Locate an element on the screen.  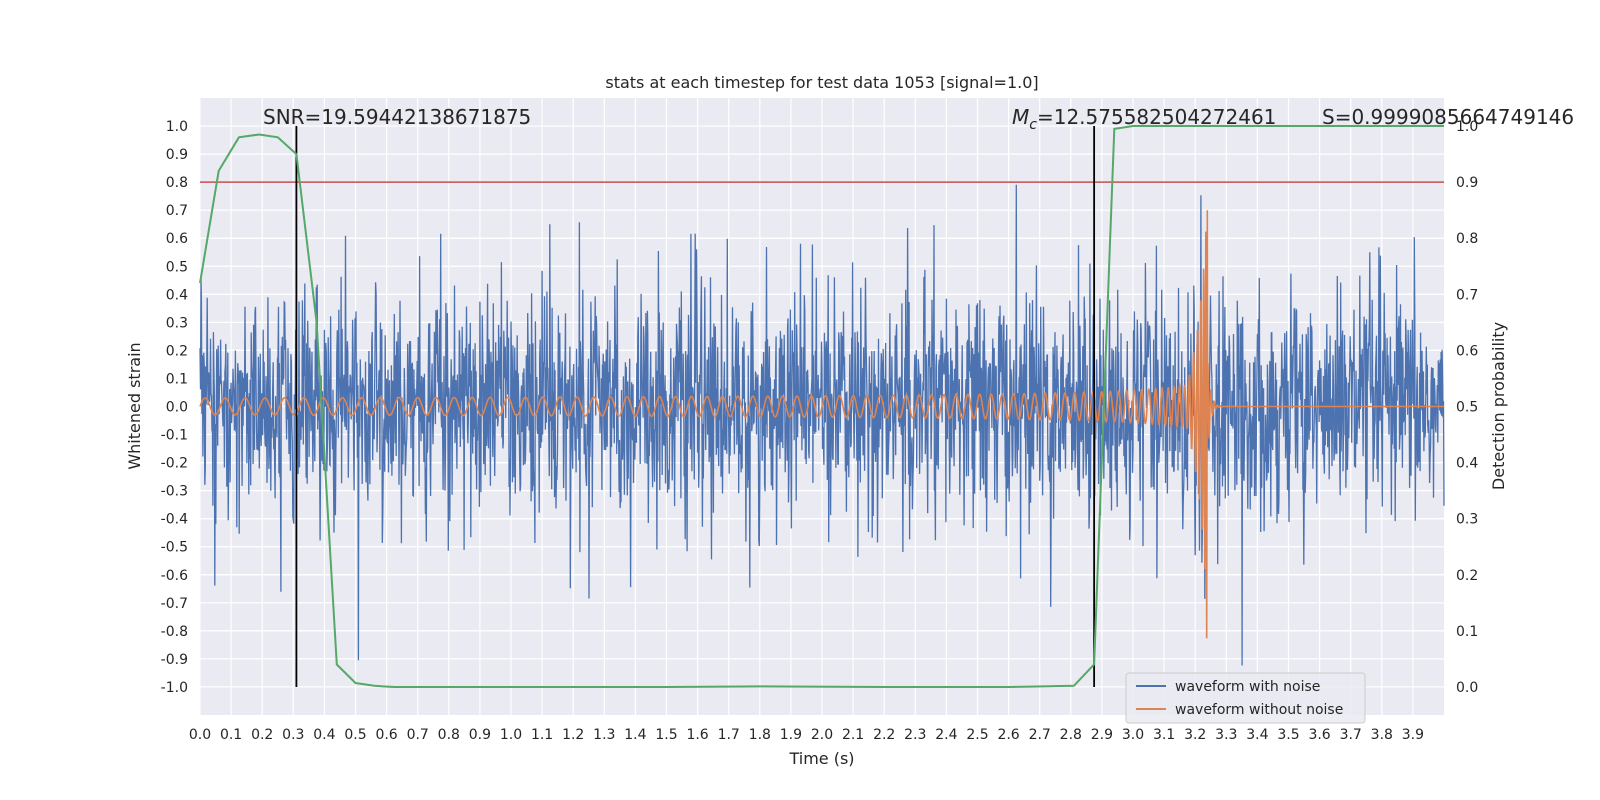
x-tick-label: 0.5 is located at coordinates (355, 735).